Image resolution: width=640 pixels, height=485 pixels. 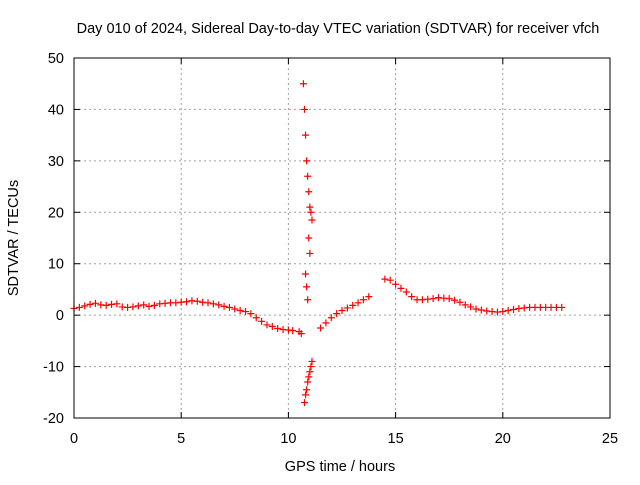 What do you see at coordinates (56, 265) in the screenshot?
I see `y-tick-label: 10` at bounding box center [56, 265].